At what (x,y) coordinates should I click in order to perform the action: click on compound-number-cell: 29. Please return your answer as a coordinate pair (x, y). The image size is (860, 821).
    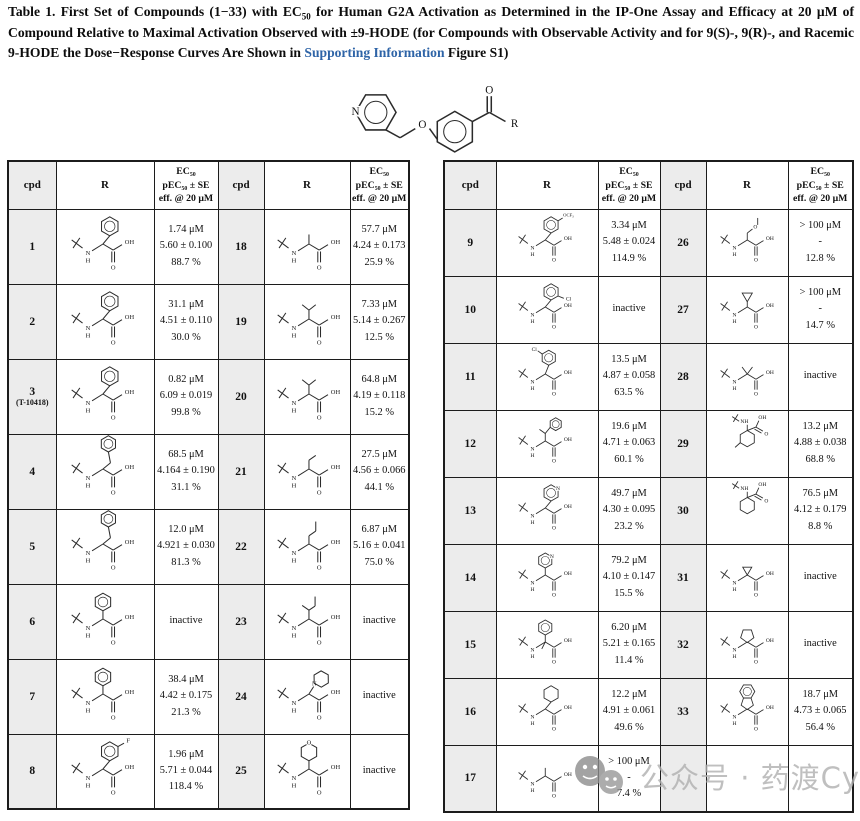
    Looking at the image, I should click on (683, 443).